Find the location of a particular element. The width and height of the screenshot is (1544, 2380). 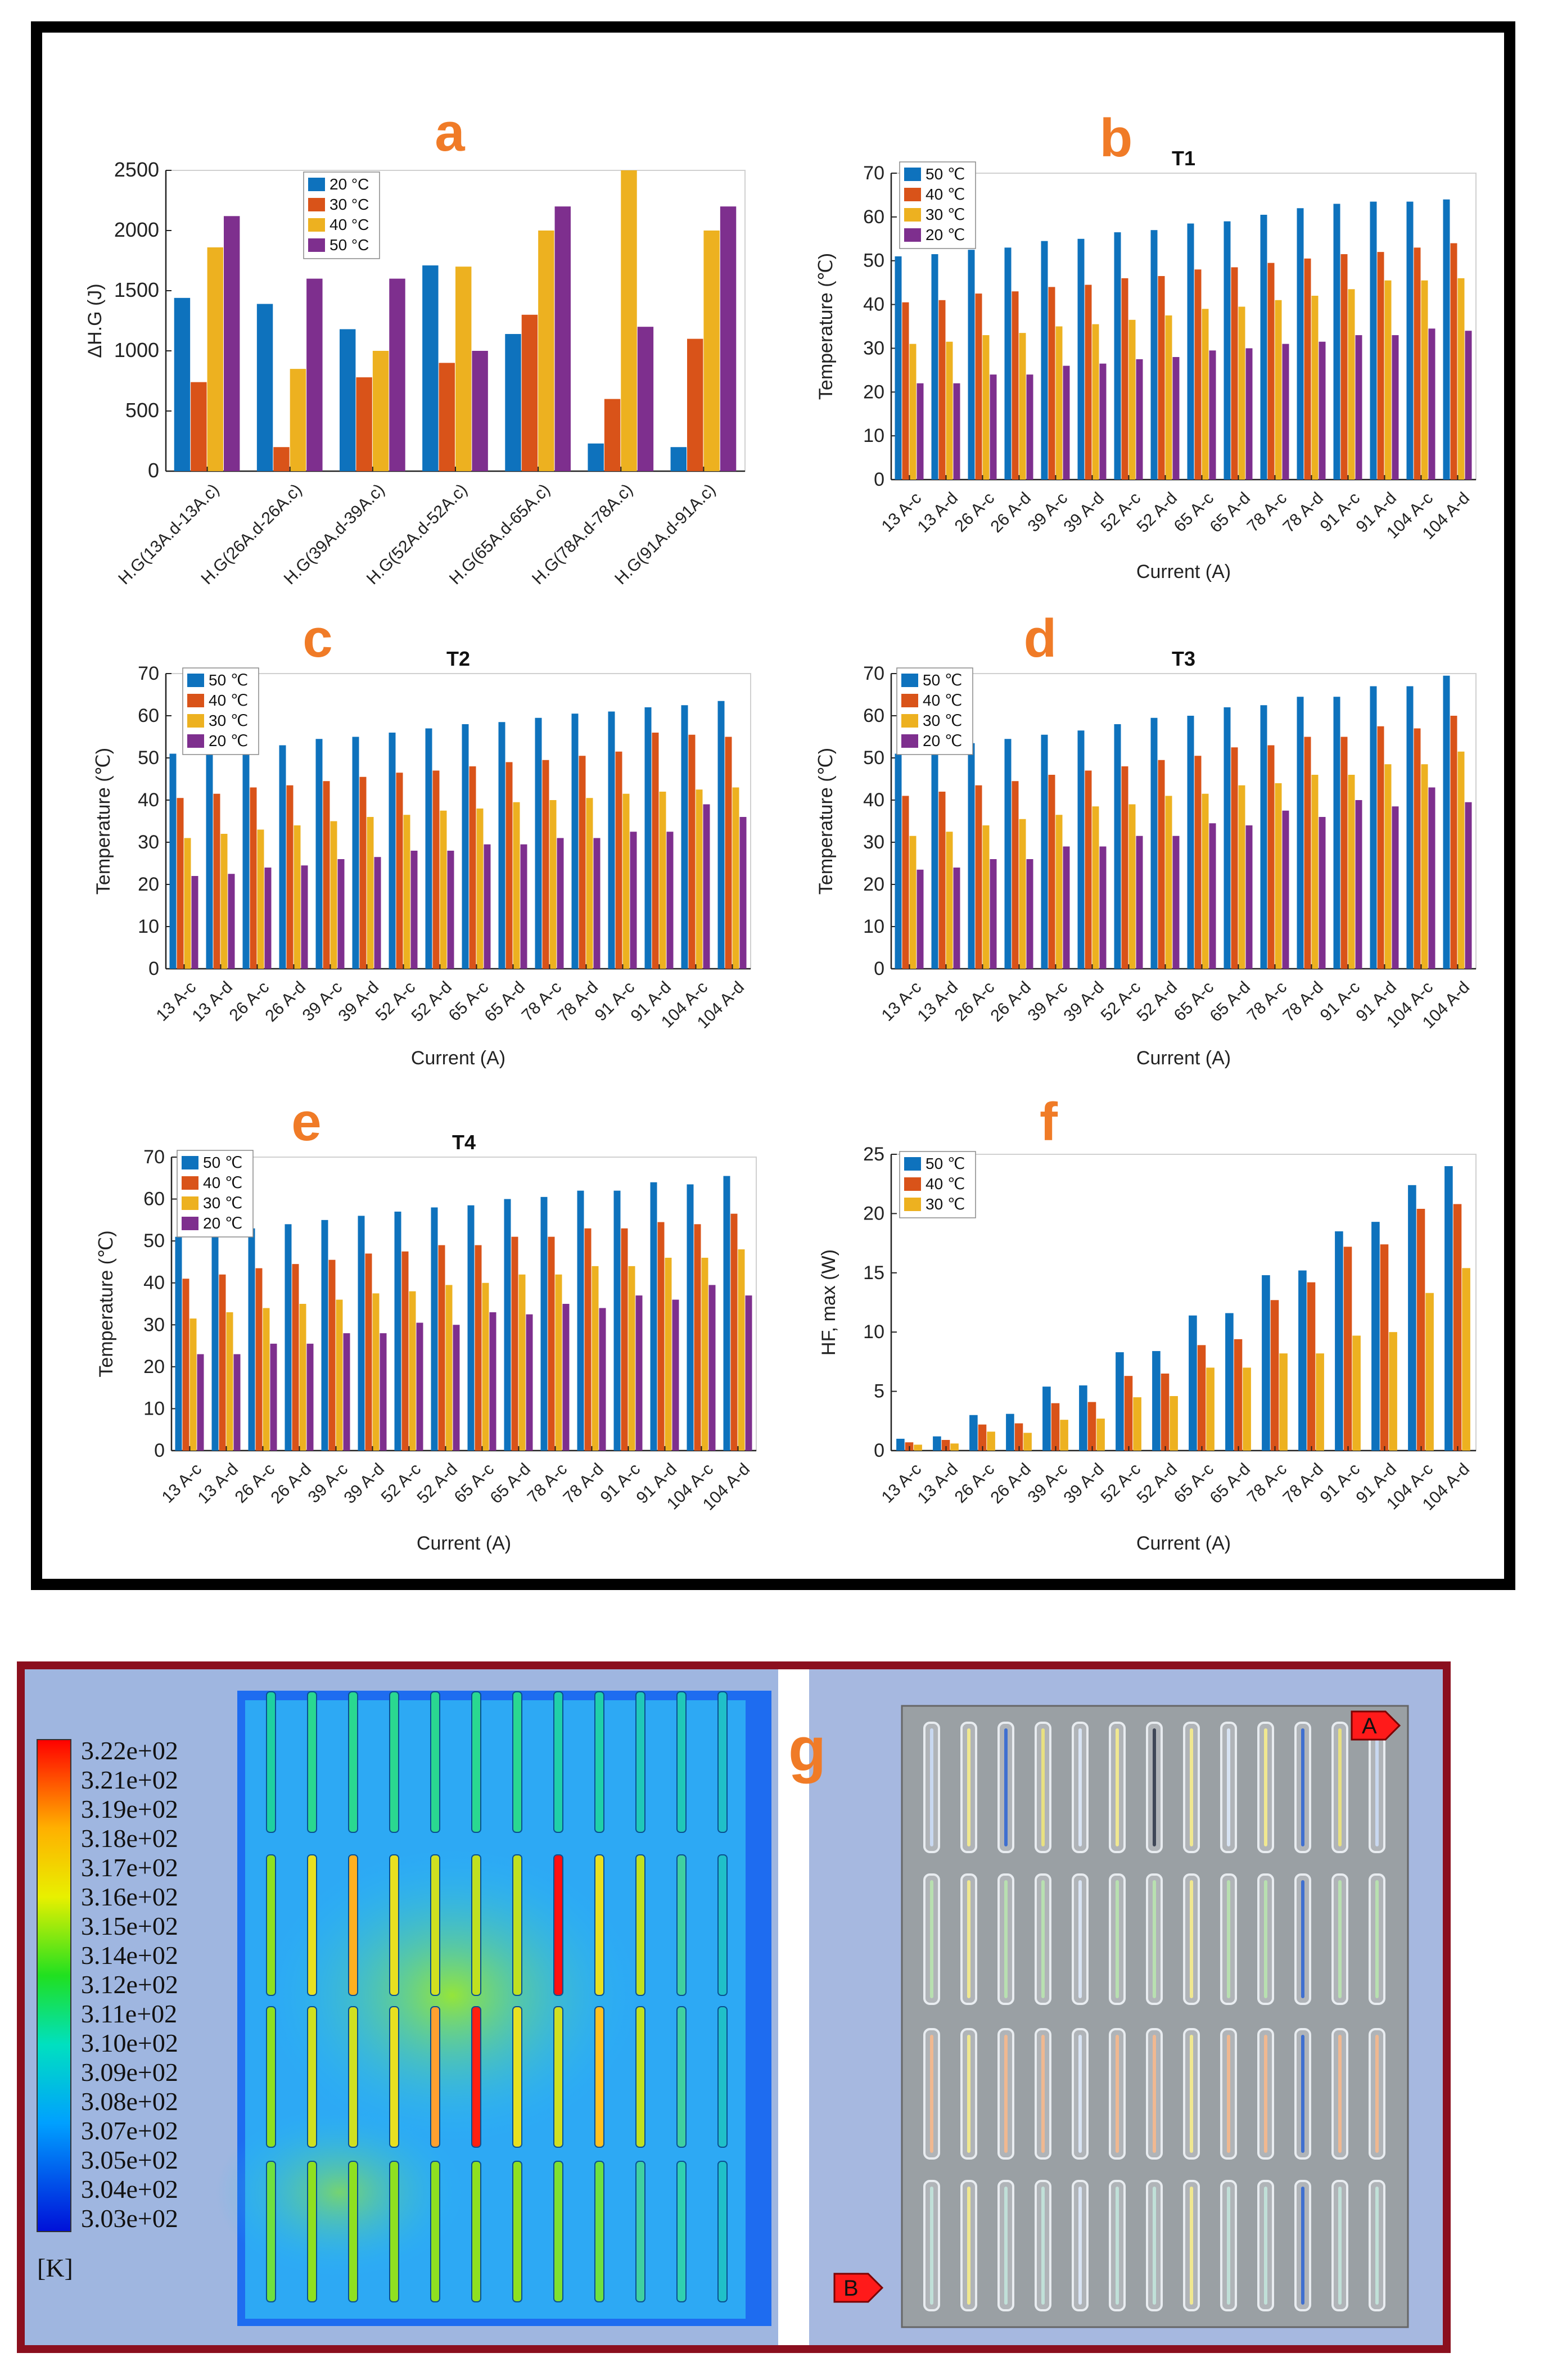

y-tick-label: 50 is located at coordinates (873, 758).